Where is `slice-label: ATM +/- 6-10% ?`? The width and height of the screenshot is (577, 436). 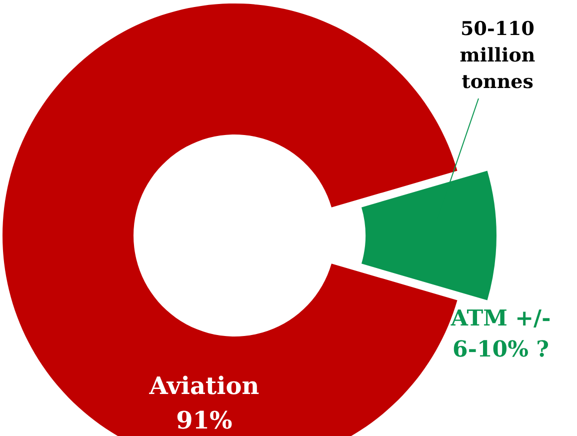
slice-label: ATM +/- 6-10% ? is located at coordinates (500, 334).